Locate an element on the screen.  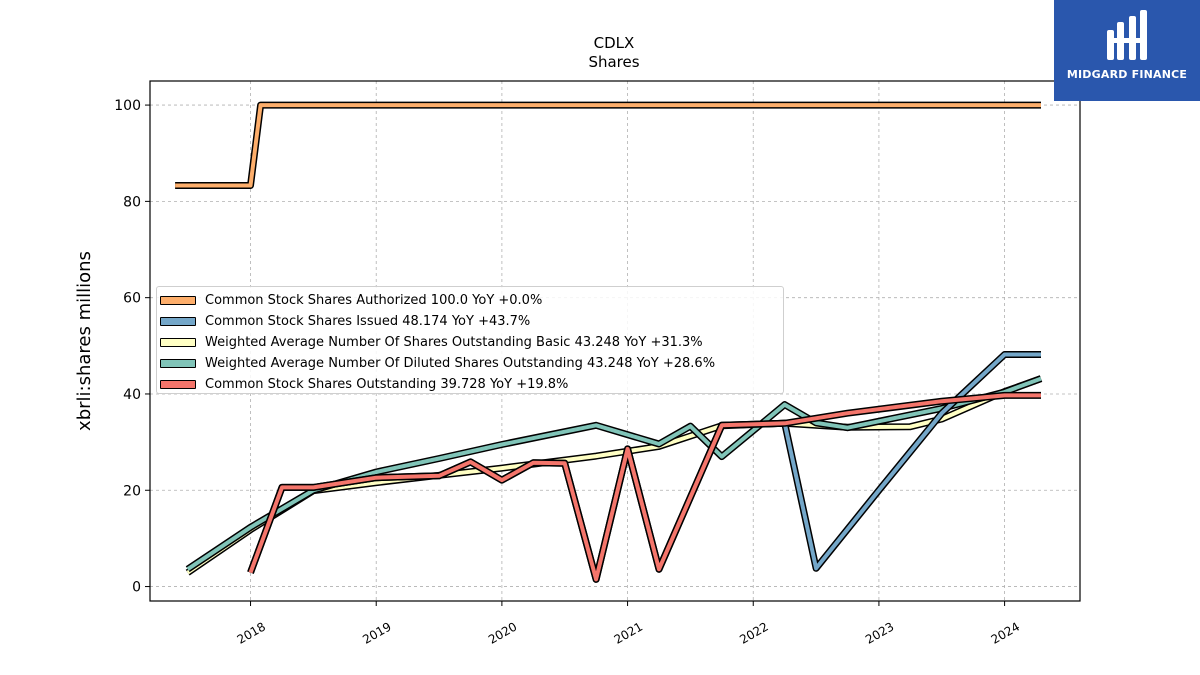
midgard-logo: MIDGARD FINANCE is located at coordinates (1127, 50).